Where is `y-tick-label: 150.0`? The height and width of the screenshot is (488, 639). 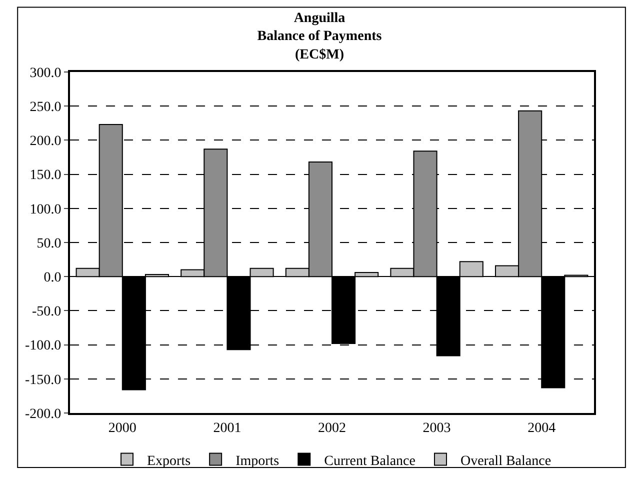 y-tick-label: 150.0 is located at coordinates (46, 176).